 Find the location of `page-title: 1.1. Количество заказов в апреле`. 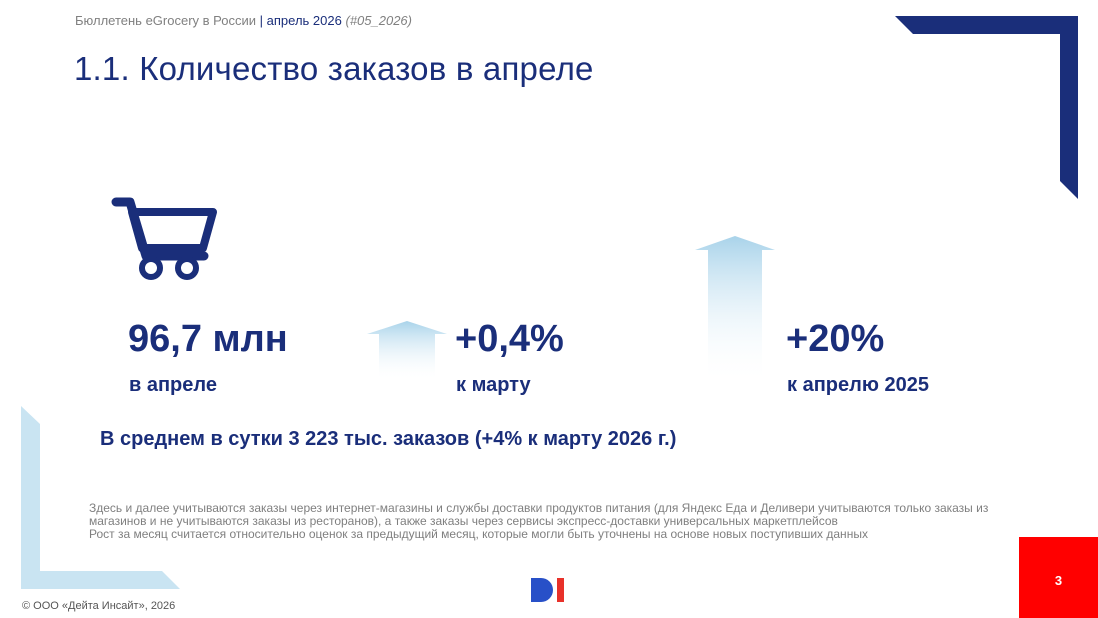

page-title: 1.1. Количество заказов в апреле is located at coordinates (334, 68).